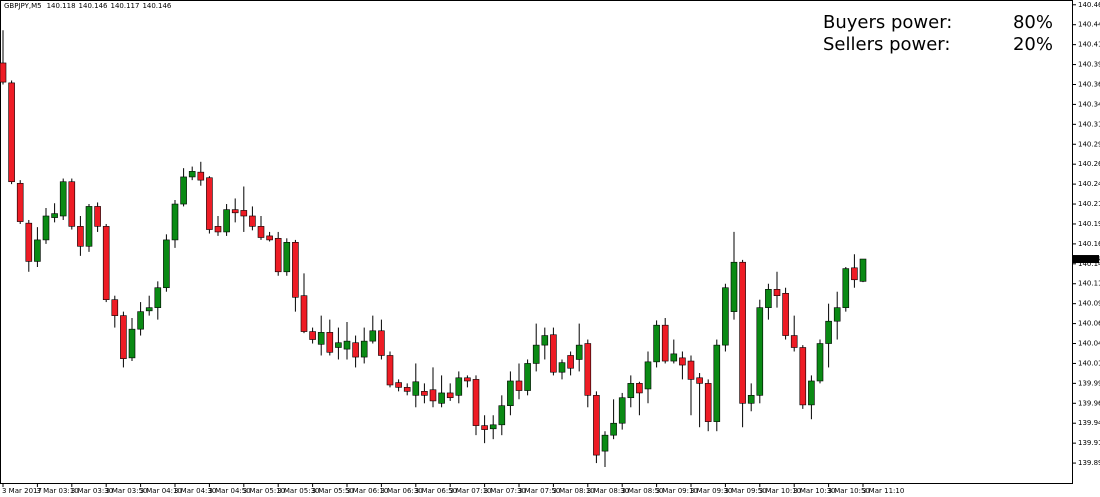 This screenshot has width=1100, height=497. I want to click on y-tick-label: 140.465, so click(1089, 5).